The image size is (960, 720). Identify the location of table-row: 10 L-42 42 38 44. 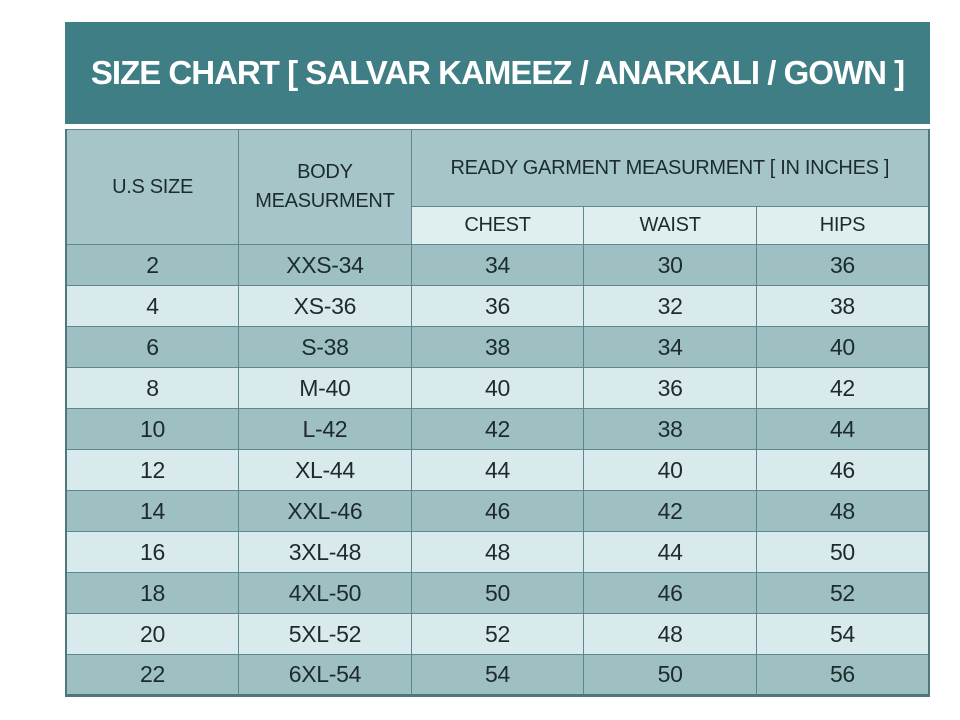
(497, 429).